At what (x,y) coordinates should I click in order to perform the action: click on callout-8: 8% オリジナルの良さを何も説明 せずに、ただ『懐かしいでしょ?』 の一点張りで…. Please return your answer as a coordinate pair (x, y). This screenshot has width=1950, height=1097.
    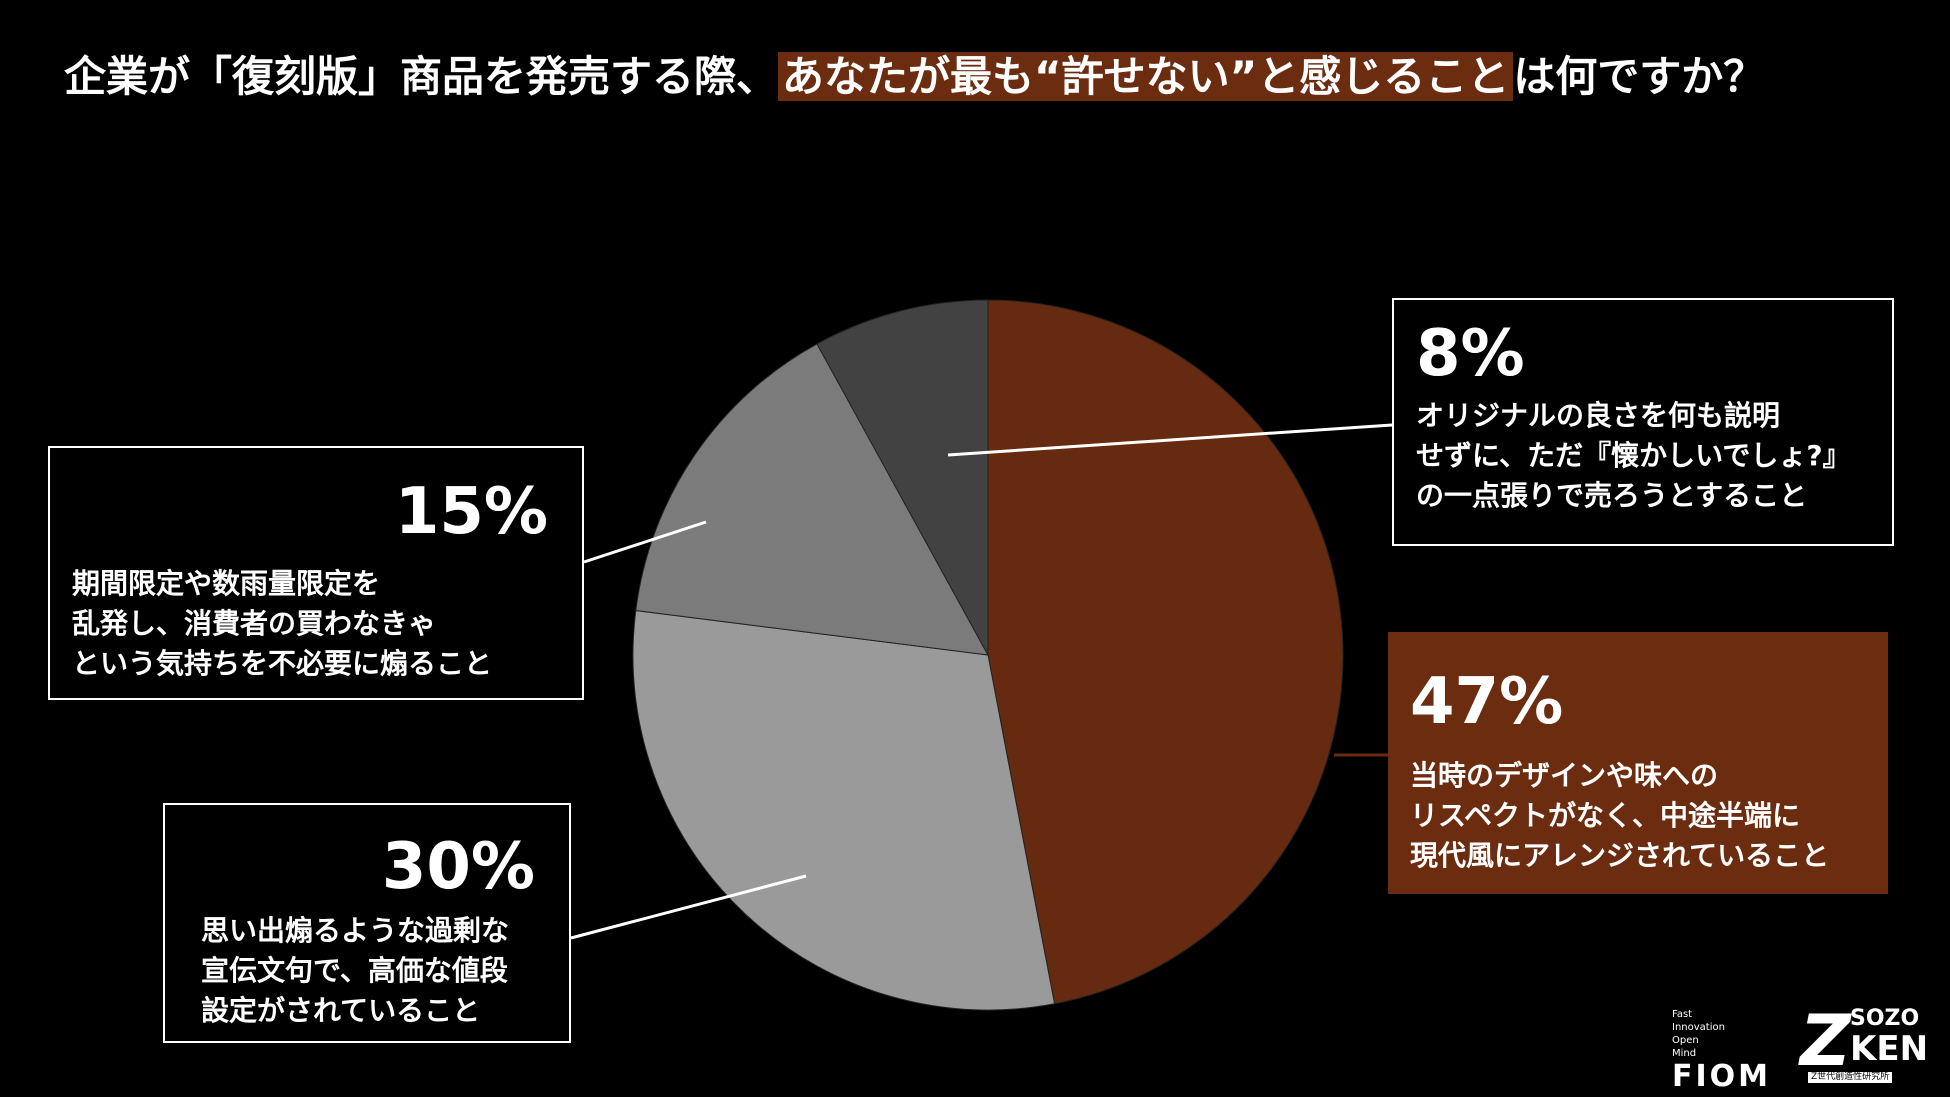
    Looking at the image, I should click on (1643, 422).